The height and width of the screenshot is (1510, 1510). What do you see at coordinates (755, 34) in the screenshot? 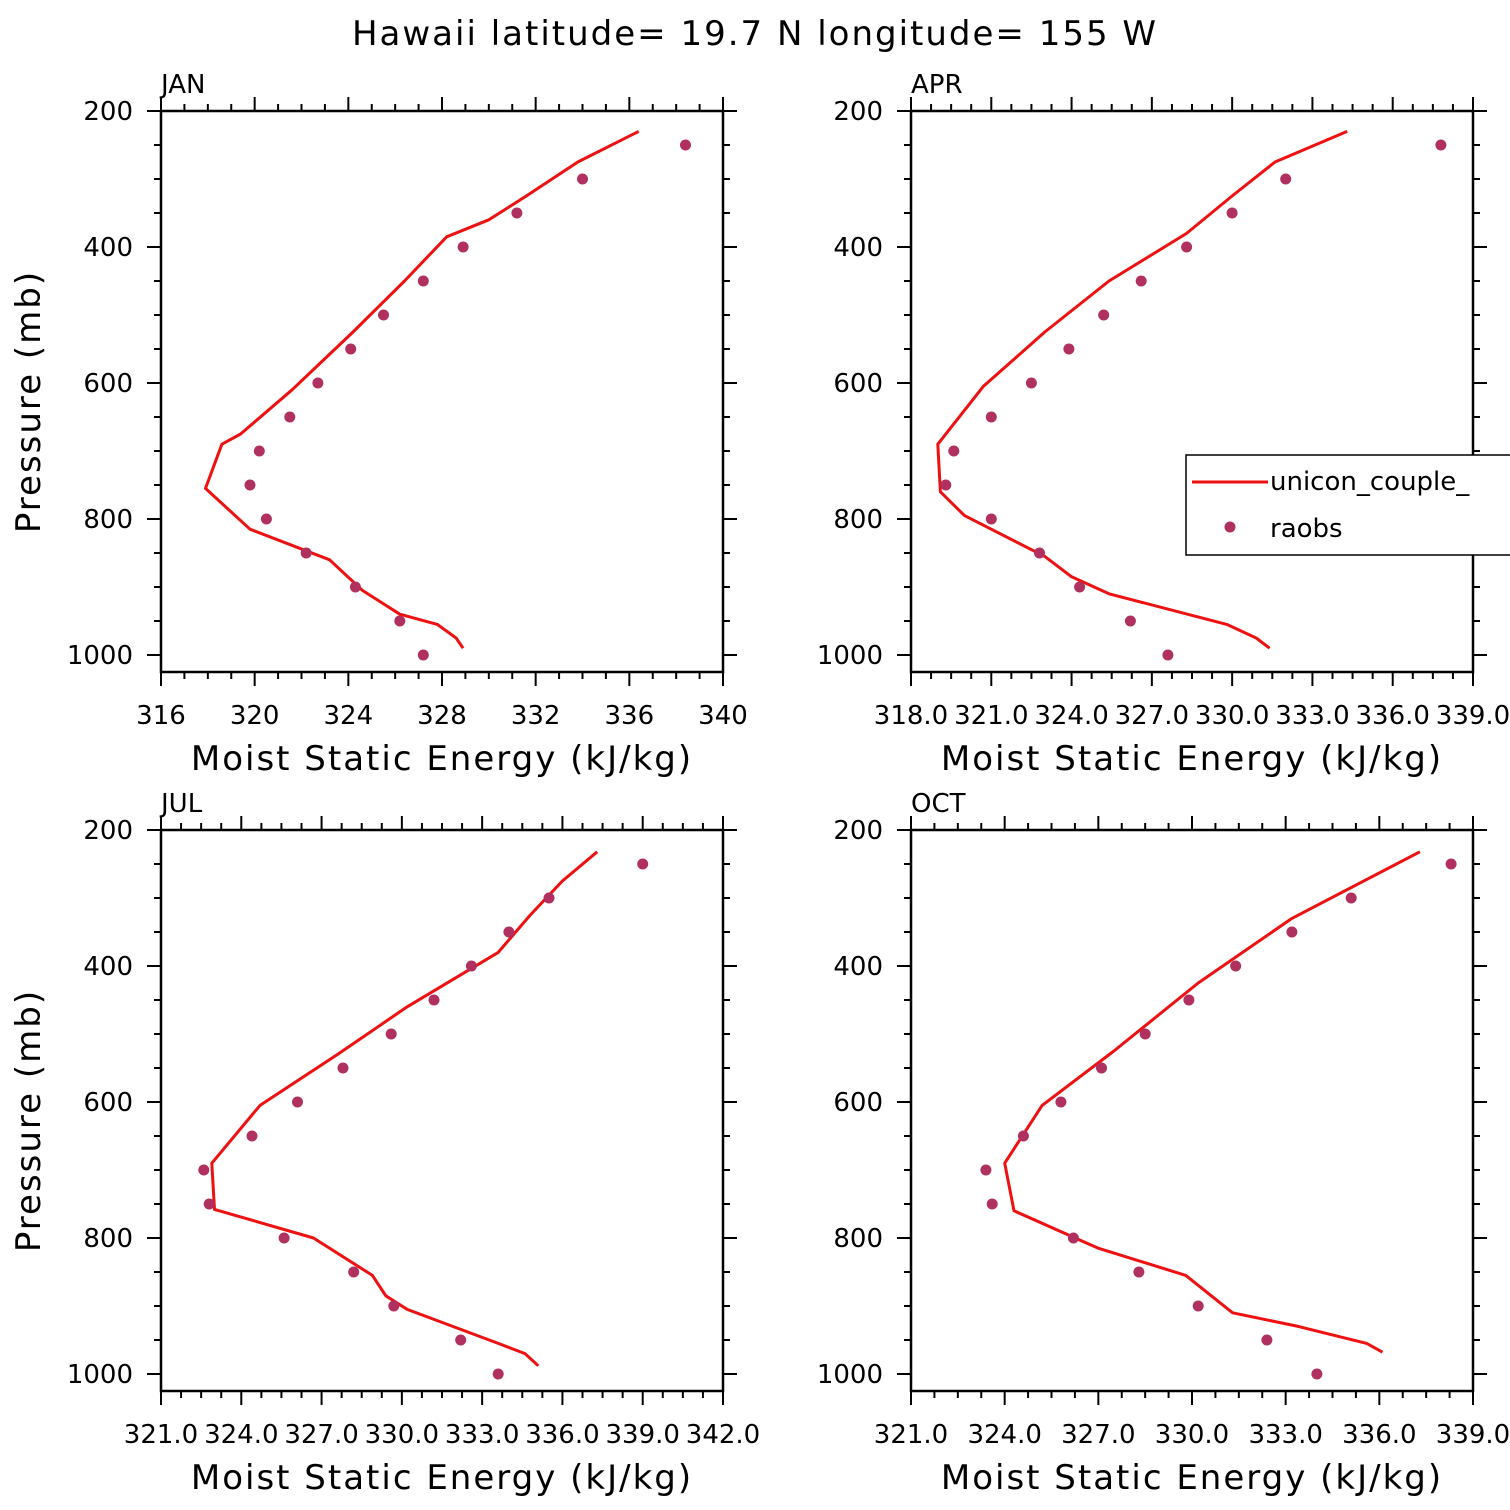
I see `figure-title: Hawaii latitude= 19.7 N longitude= 155 W` at bounding box center [755, 34].